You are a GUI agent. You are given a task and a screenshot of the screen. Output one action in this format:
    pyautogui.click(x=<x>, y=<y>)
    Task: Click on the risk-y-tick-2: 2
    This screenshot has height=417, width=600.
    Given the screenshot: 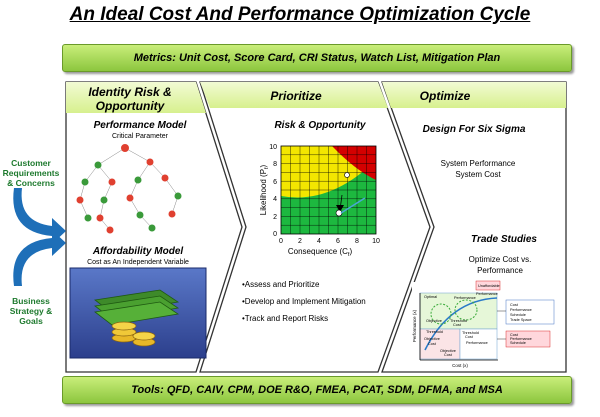 What is the action you would take?
    pyautogui.click(x=275, y=217)
    